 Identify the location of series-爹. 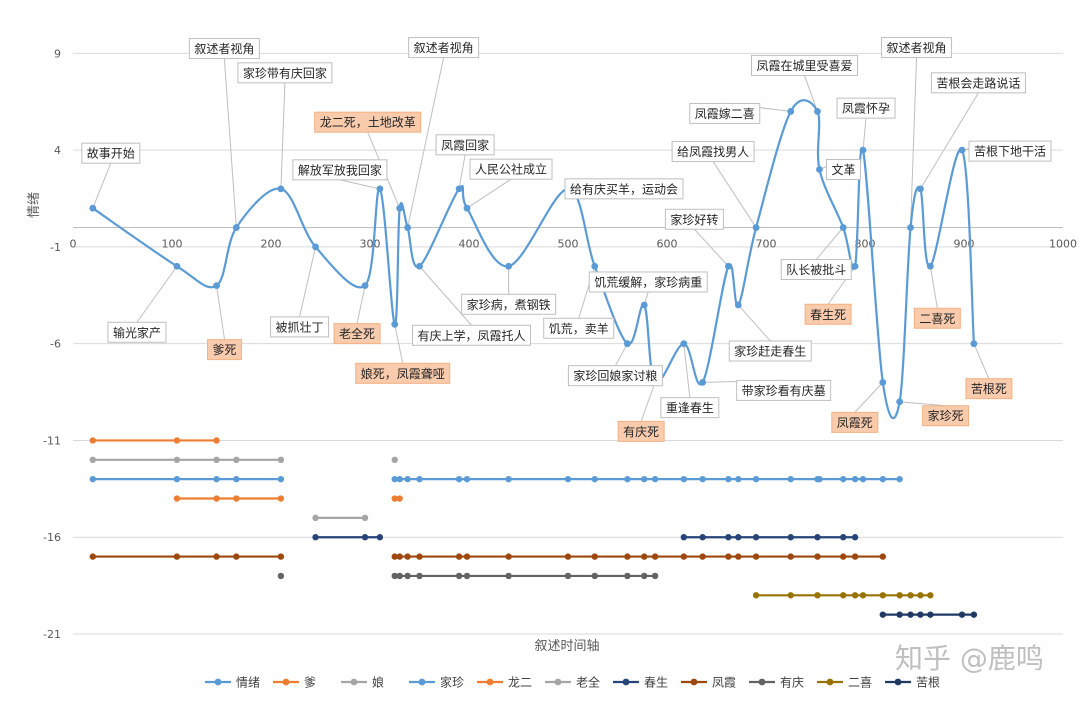
(154, 440).